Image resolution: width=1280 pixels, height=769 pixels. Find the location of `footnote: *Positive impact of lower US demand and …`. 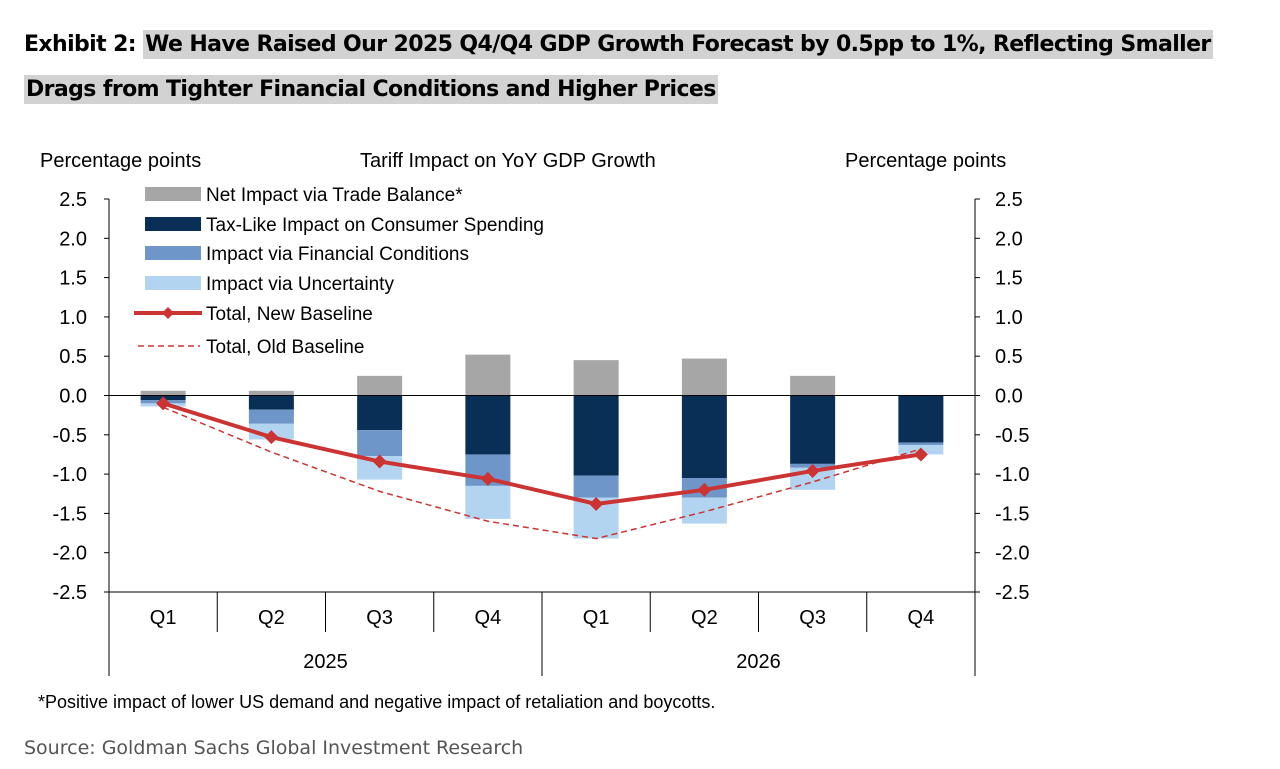

footnote: *Positive impact of lower US demand and … is located at coordinates (377, 702).